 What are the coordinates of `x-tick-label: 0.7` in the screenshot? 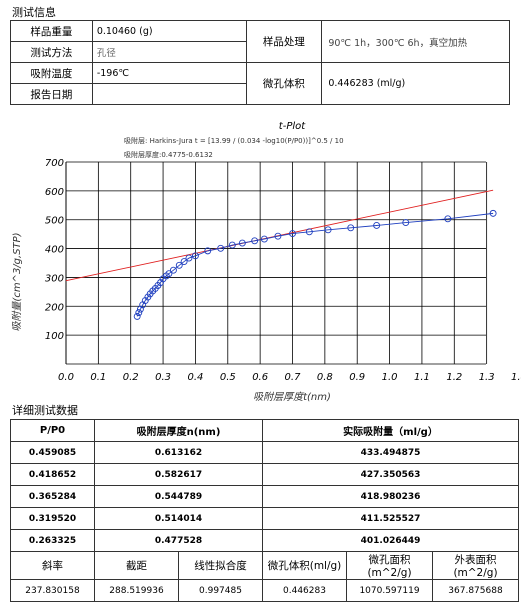 It's located at (293, 377).